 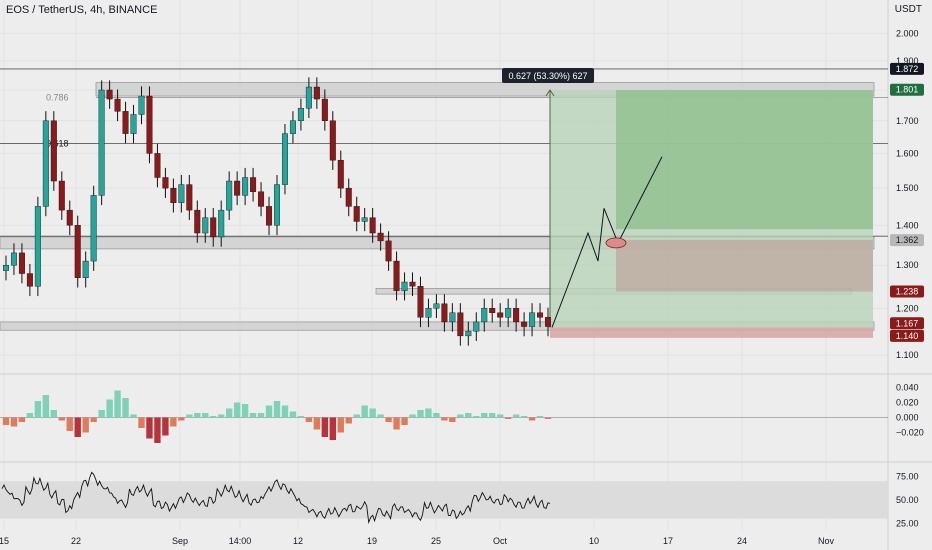 I want to click on price-tick-label: 2.000, so click(x=907, y=33).